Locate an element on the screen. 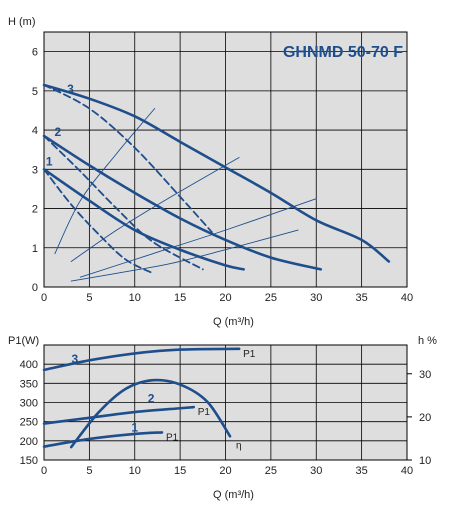 The image size is (451, 508). head-x-axis-label: Q (m³/h) is located at coordinates (233, 322).